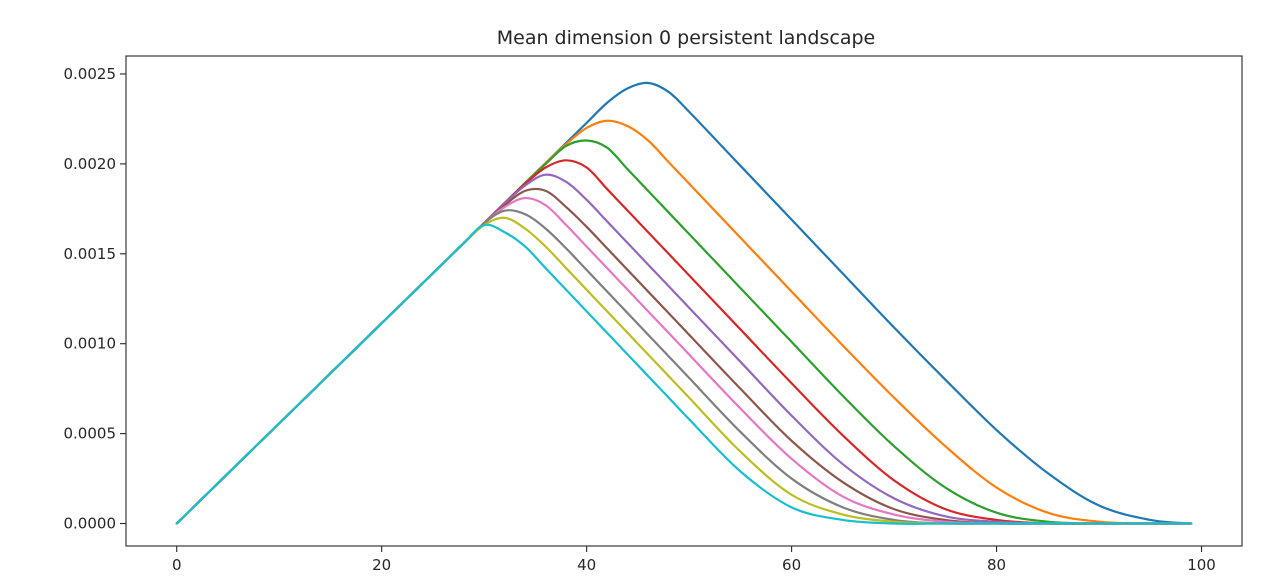 The image size is (1272, 586). What do you see at coordinates (90, 524) in the screenshot?
I see `y-tick-label: 0.0000` at bounding box center [90, 524].